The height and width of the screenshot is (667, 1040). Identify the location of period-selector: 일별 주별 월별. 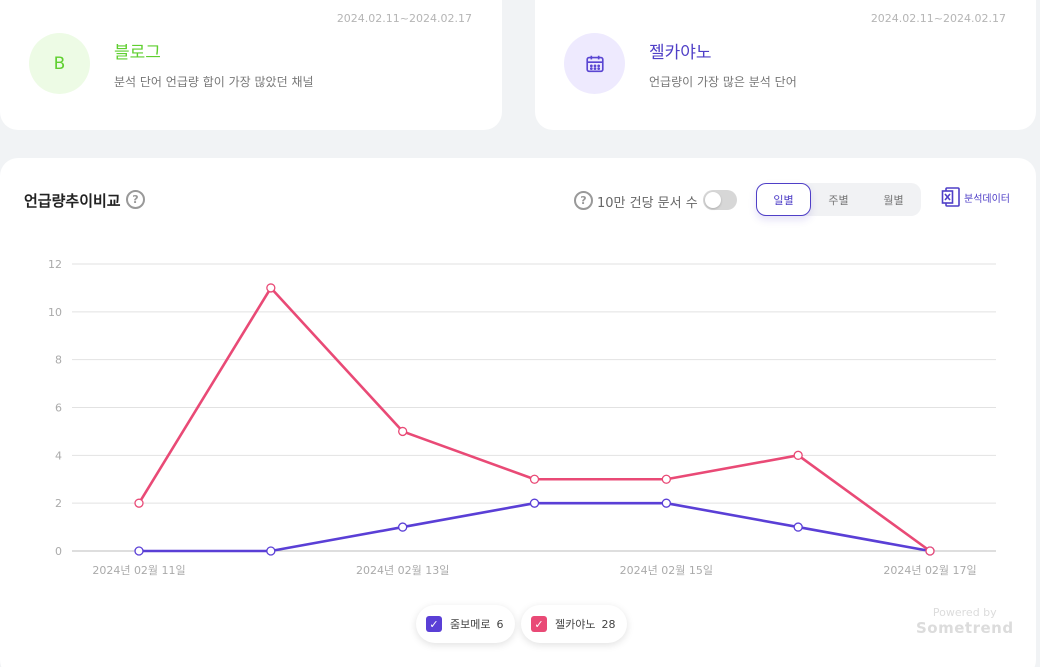
(838, 199).